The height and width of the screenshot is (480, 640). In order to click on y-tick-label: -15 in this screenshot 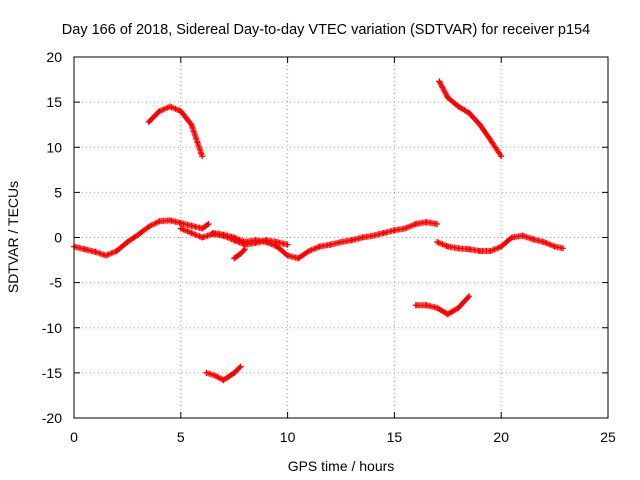, I will do `click(52, 373)`.